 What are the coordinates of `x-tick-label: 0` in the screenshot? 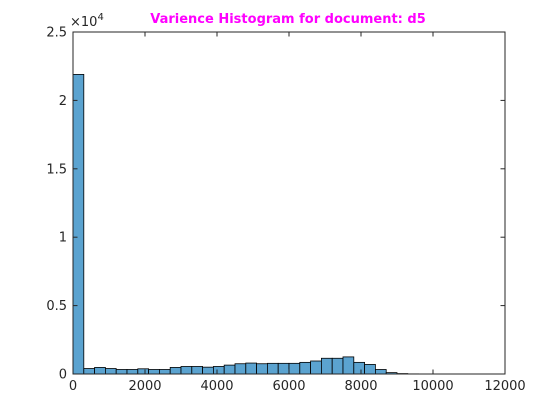 It's located at (73, 386).